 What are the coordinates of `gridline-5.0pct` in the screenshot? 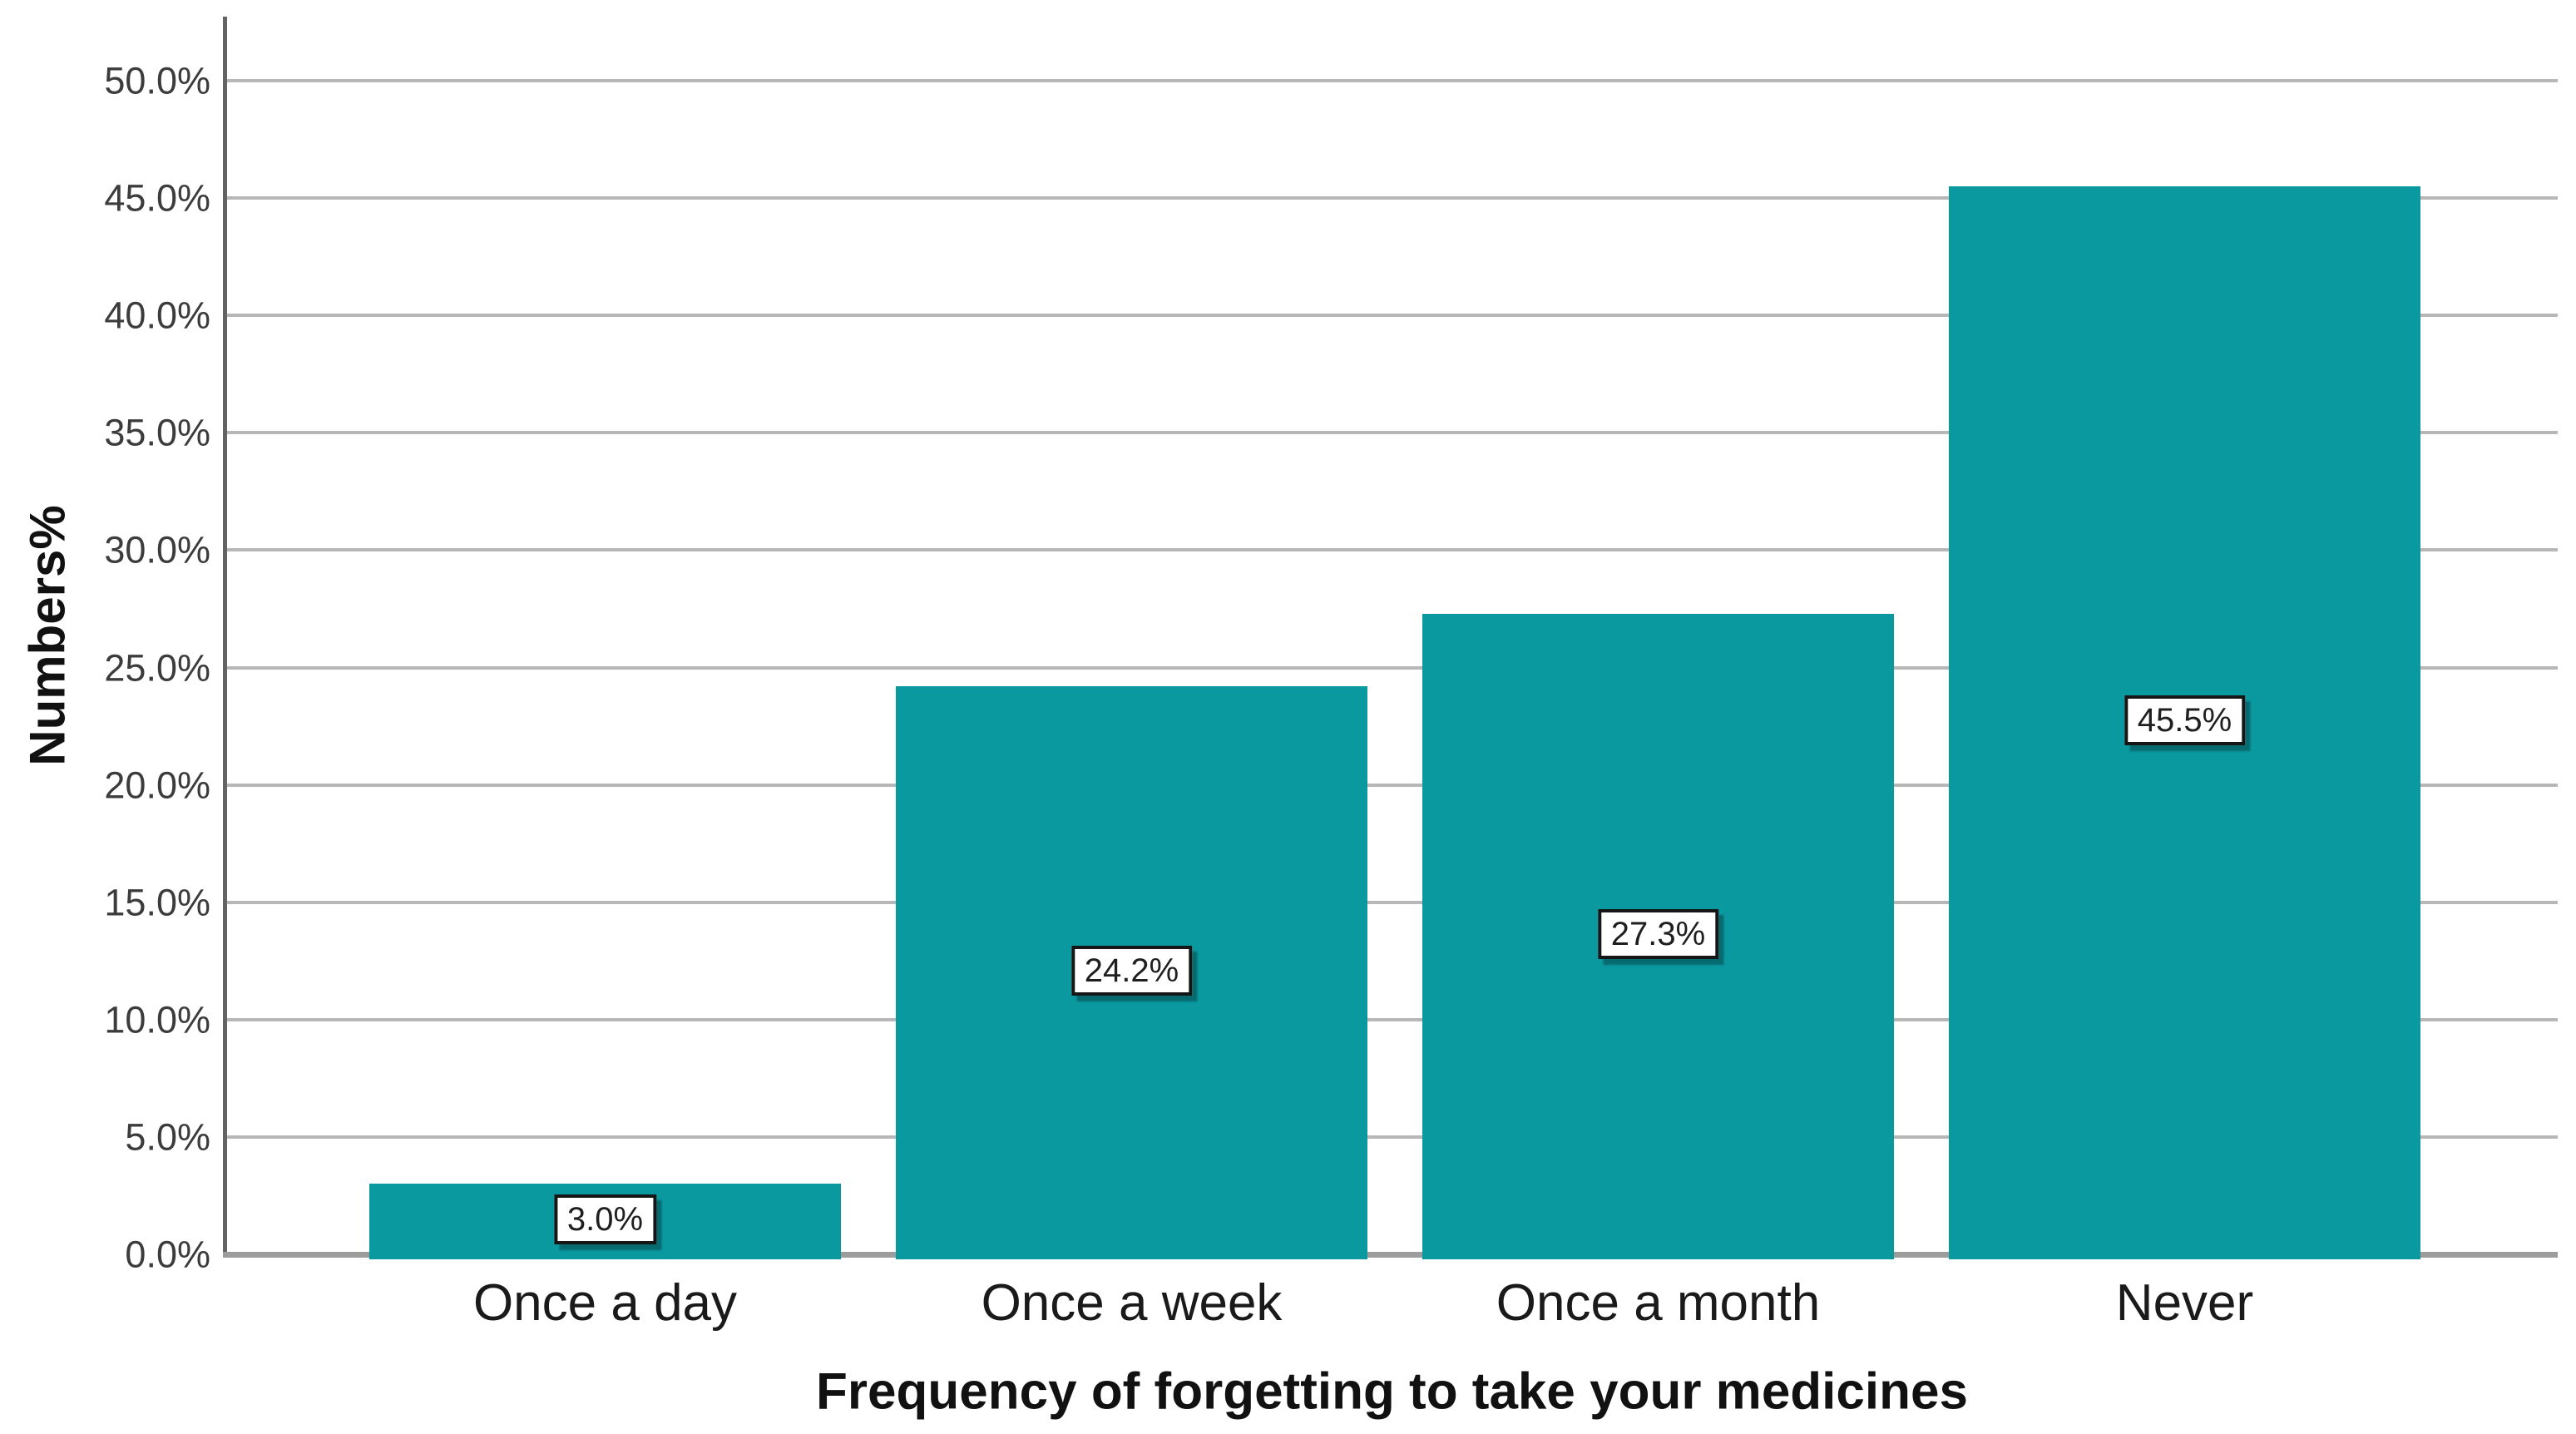 It's located at (1392, 1137).